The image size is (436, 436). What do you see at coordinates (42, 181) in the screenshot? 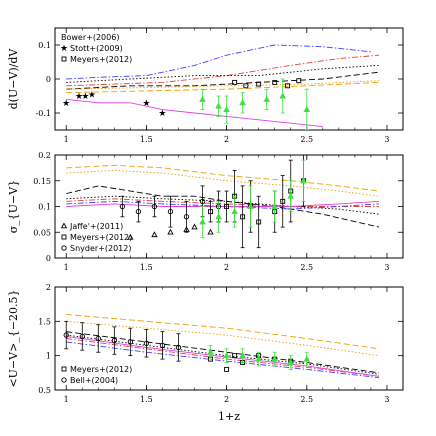
I see `y-tick-label: 0.15` at bounding box center [42, 181].